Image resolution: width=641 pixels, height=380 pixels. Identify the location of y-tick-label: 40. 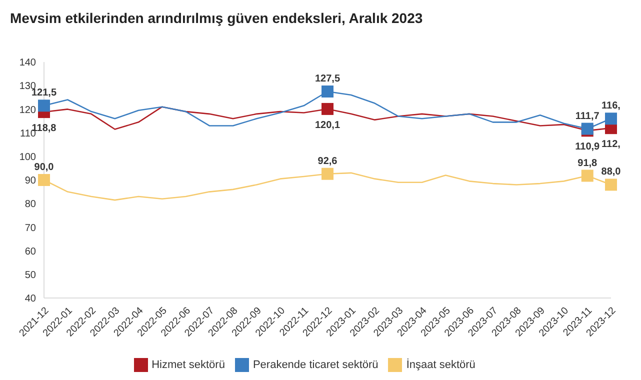
(30, 299).